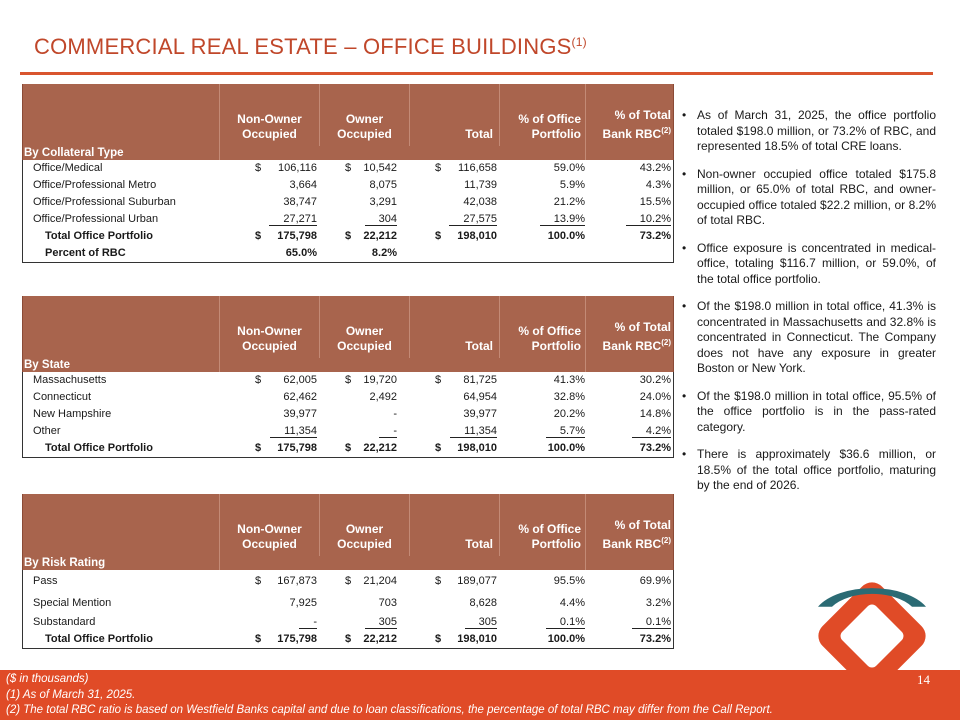 The image size is (960, 720). I want to click on cell-value: 22,212, so click(380, 639).